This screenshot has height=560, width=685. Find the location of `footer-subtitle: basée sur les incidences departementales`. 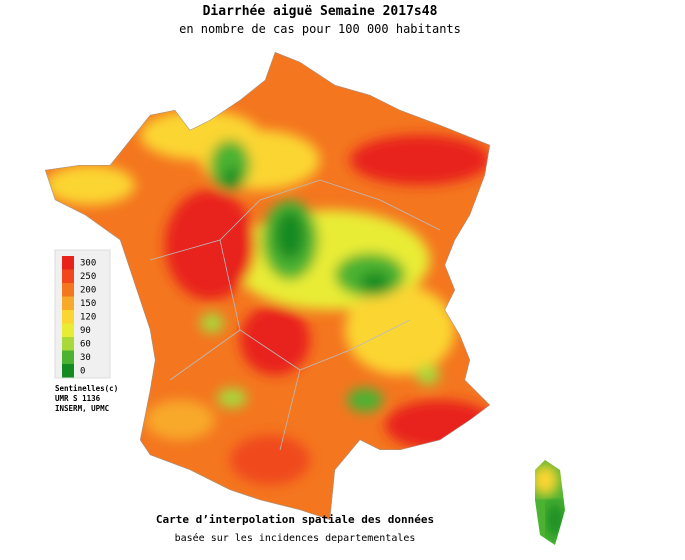

footer-subtitle: basée sur les incidences departementales is located at coordinates (295, 538).